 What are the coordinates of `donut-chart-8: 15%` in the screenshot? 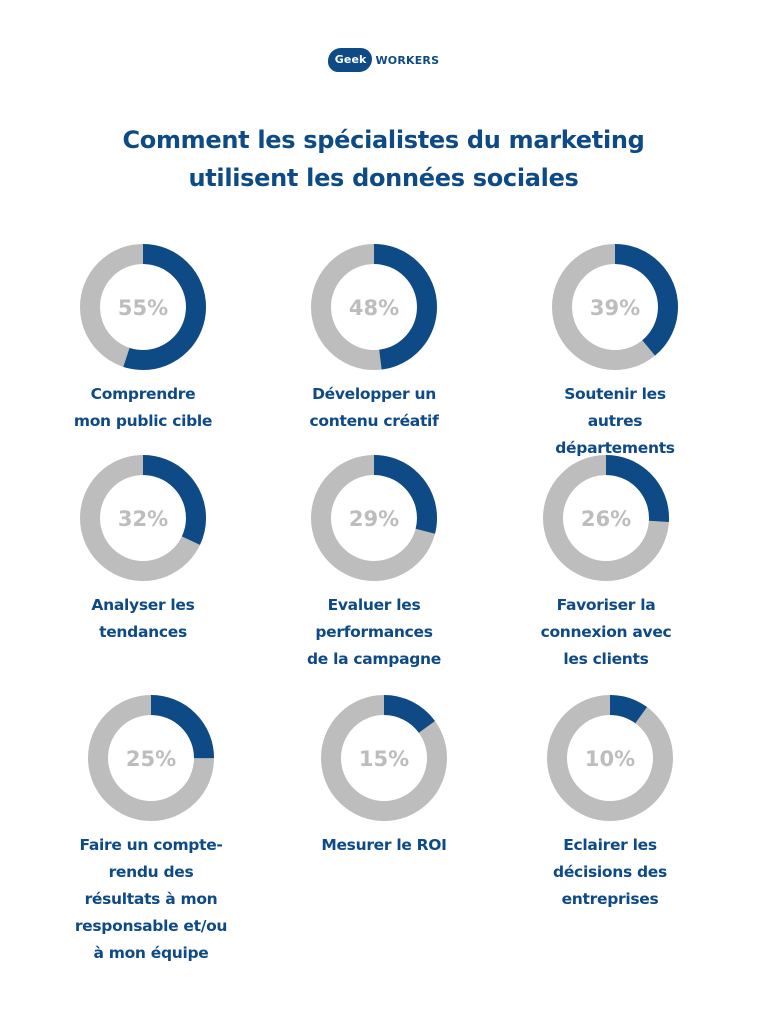 It's located at (384, 758).